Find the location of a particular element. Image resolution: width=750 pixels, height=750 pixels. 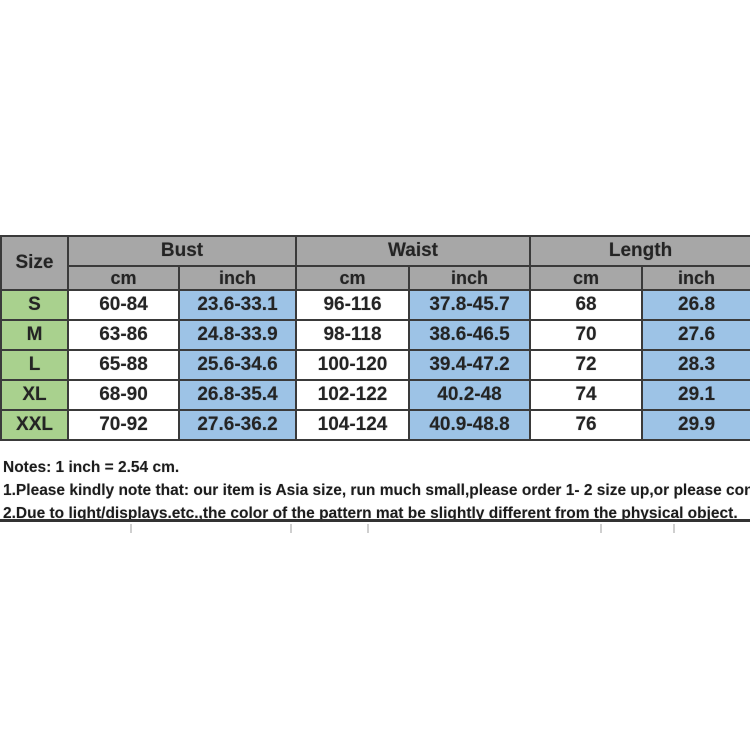

waist-cm-value: 104-124 is located at coordinates (353, 425).